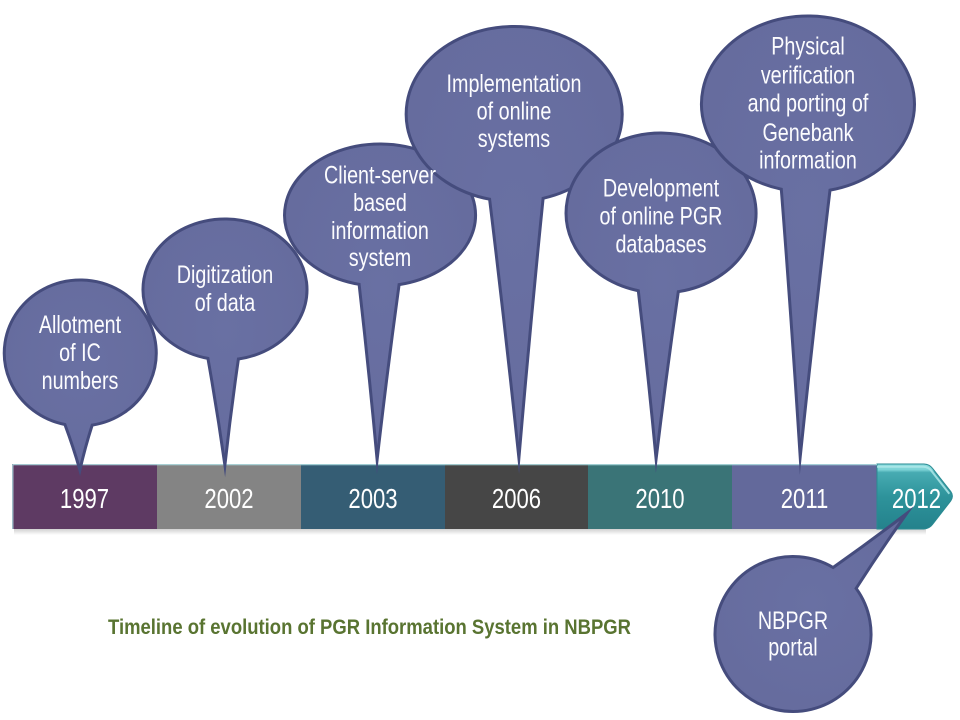 The image size is (960, 720). I want to click on svg-text: databases, so click(660, 244).